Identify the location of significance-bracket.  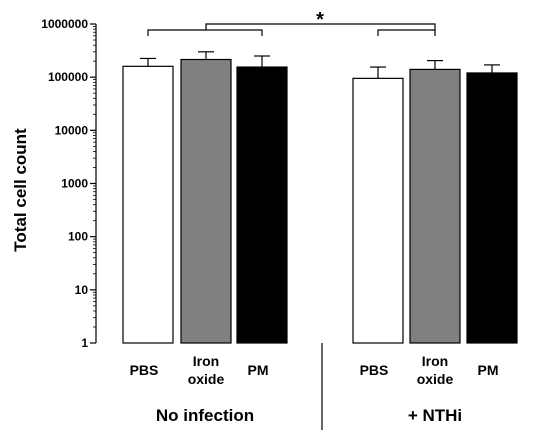
(320, 26).